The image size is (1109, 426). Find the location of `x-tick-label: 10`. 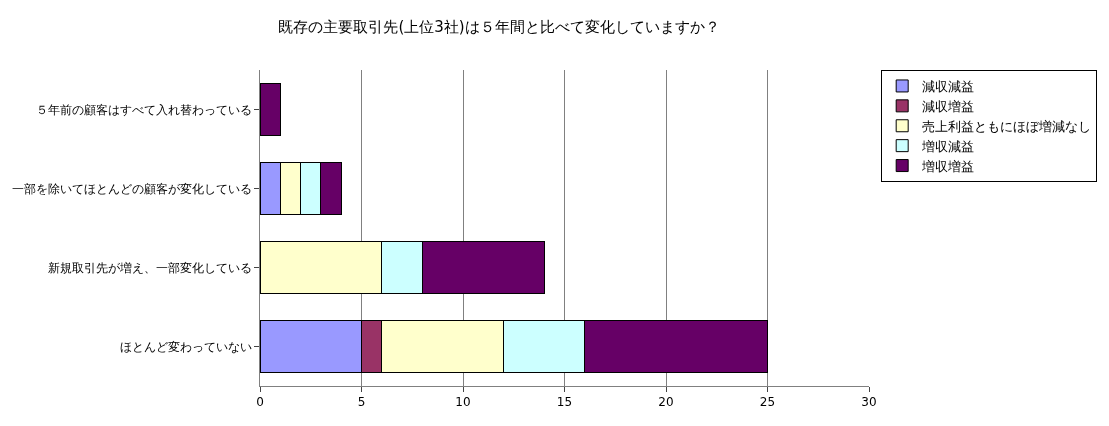

x-tick-label: 10 is located at coordinates (463, 402).